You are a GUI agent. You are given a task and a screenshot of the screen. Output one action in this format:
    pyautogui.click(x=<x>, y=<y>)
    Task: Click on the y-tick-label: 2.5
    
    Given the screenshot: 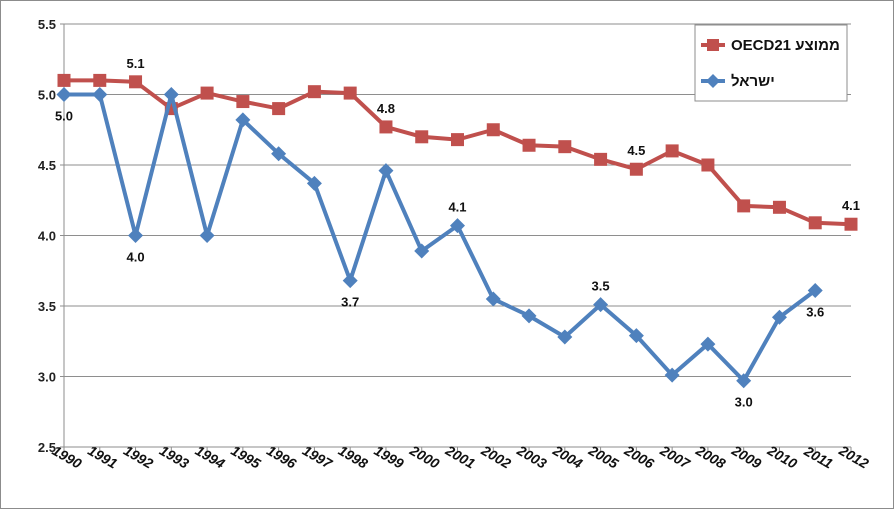 What is the action you would take?
    pyautogui.click(x=47, y=447)
    